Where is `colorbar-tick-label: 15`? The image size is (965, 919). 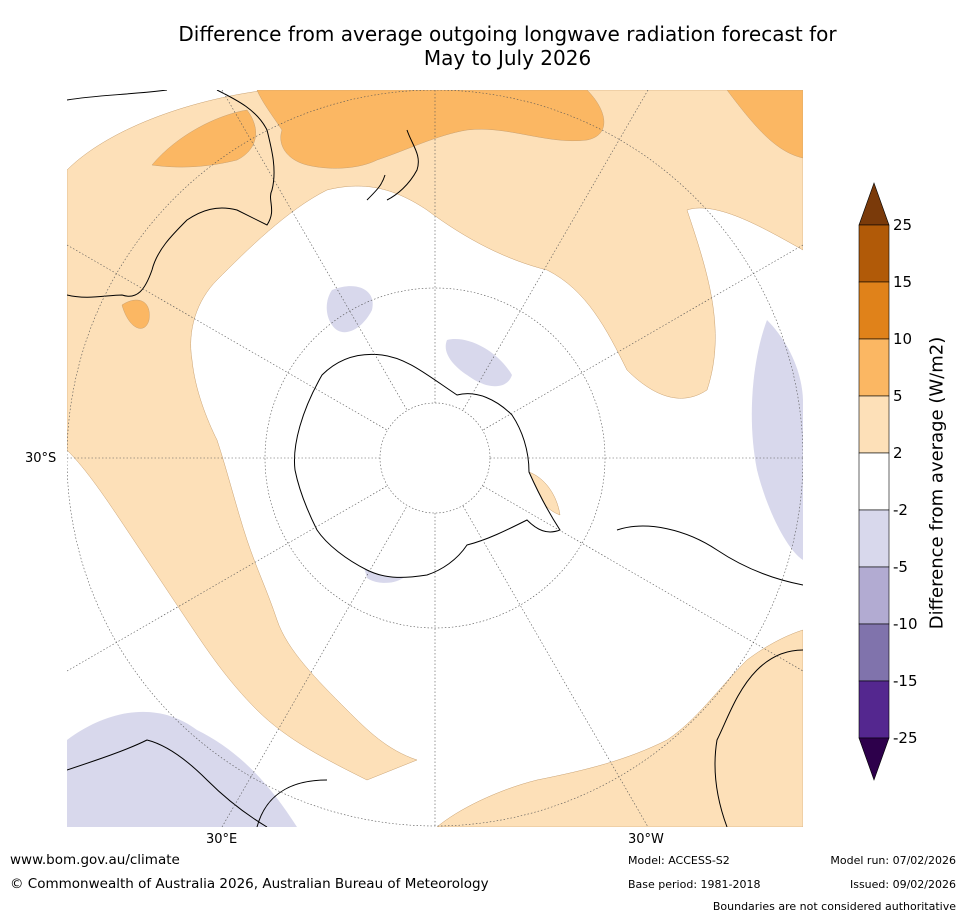
colorbar-tick-label: 15 is located at coordinates (902, 282).